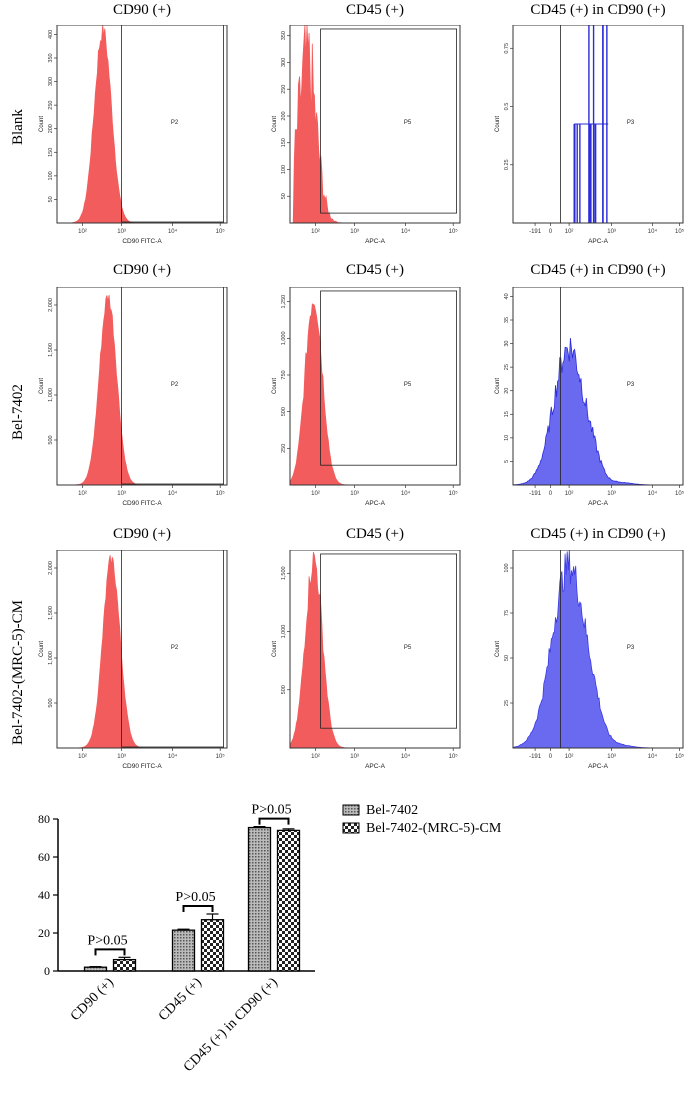 The height and width of the screenshot is (1101, 690). Describe the element at coordinates (507, 703) in the screenshot. I see `y-tick-label: 25` at that location.